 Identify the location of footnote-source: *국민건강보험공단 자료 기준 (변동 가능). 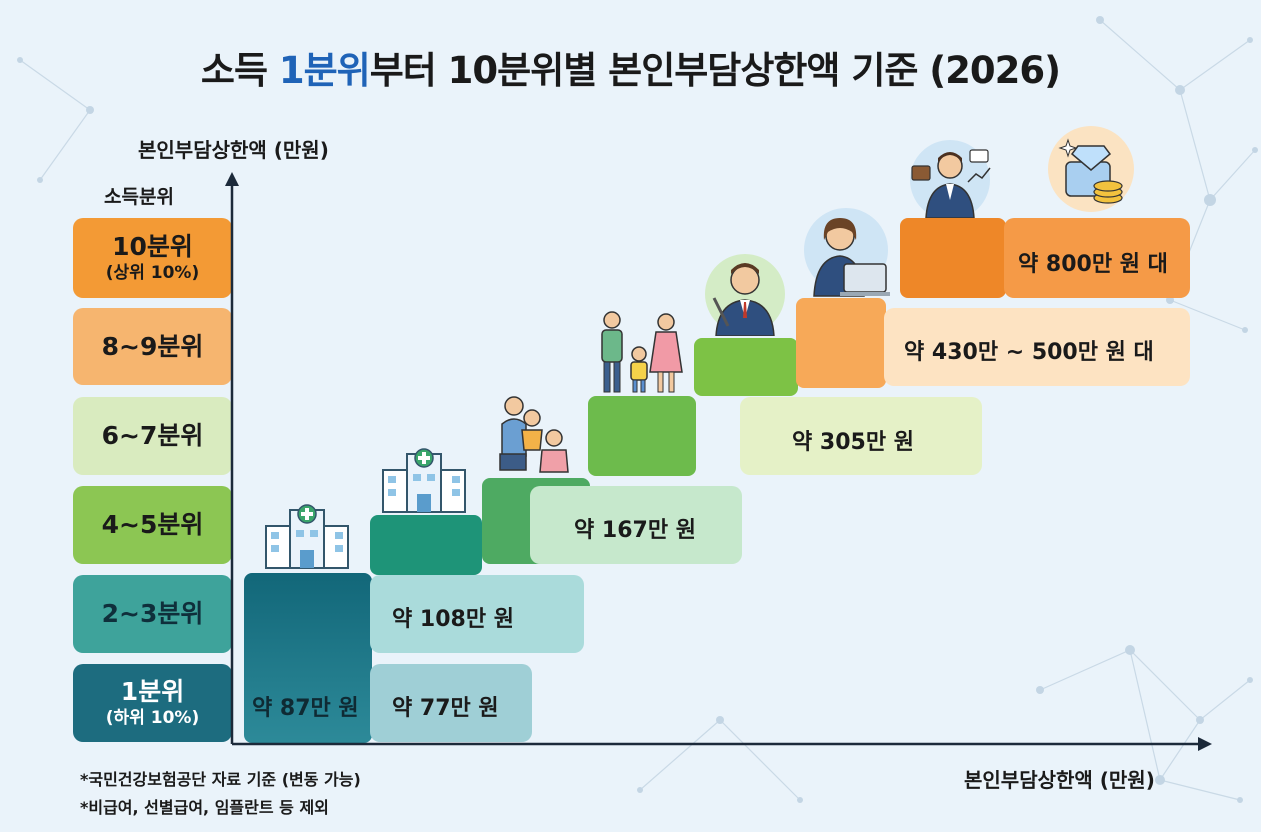
(220, 779).